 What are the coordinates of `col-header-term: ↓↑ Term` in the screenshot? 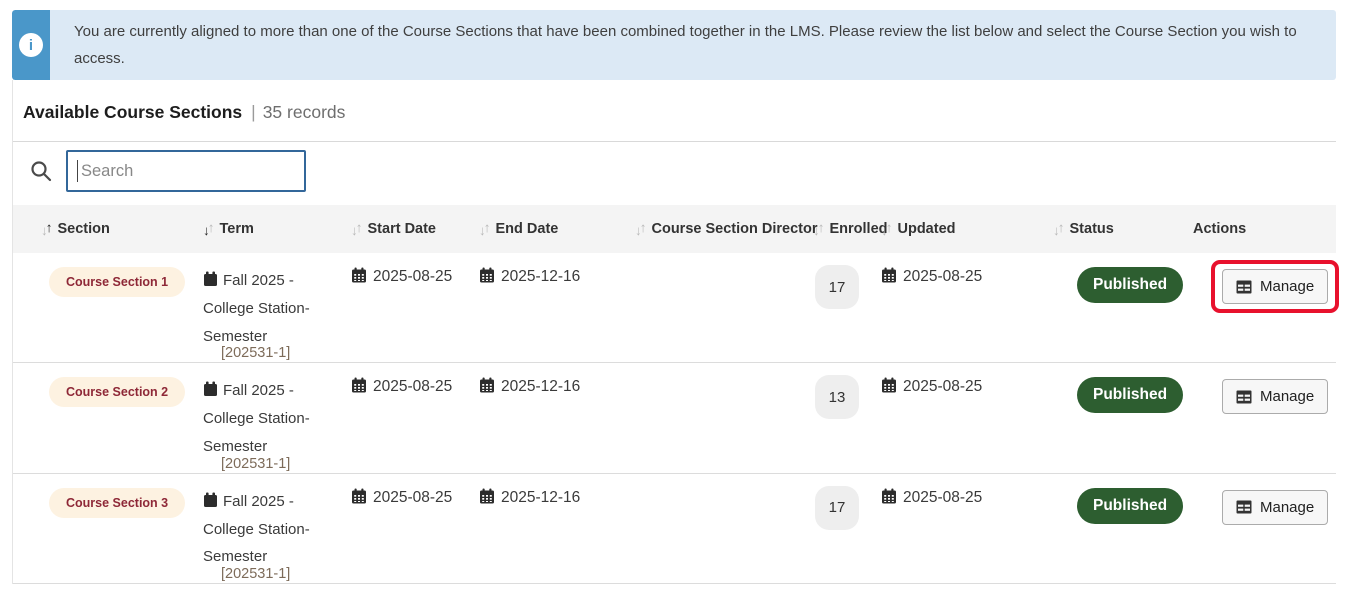 It's located at (228, 229).